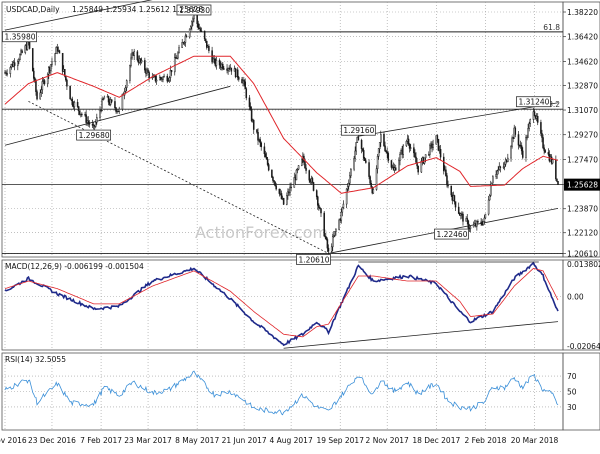 Image resolution: width=600 pixels, height=454 pixels. I want to click on x-tick-label: 9 Nov 2016, so click(13, 440).